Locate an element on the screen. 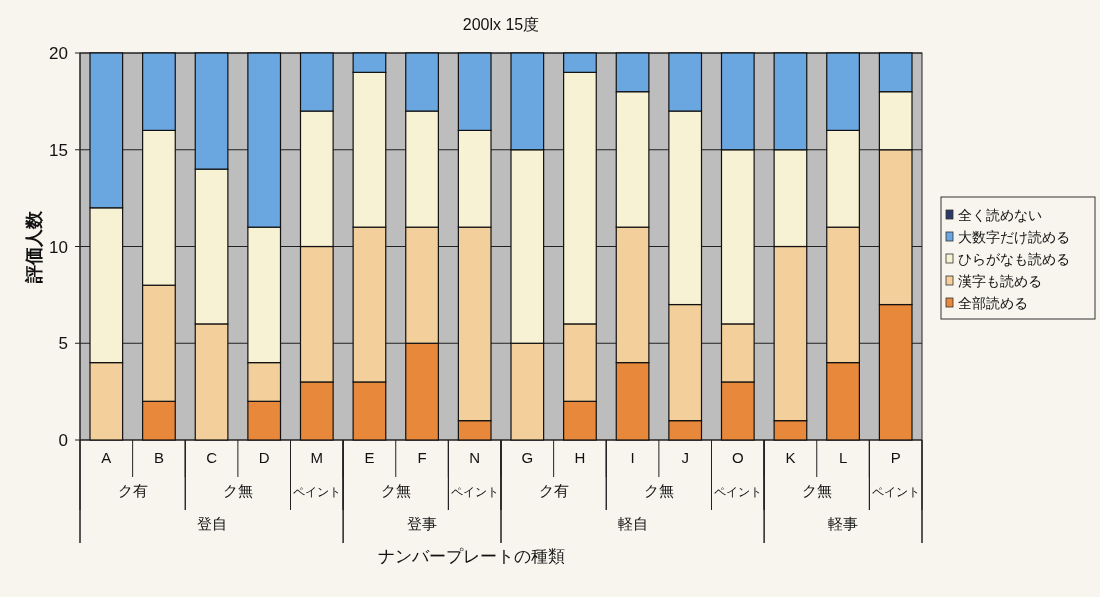 Image resolution: width=1100 pixels, height=597 pixels. x-tick-label: E is located at coordinates (369, 457).